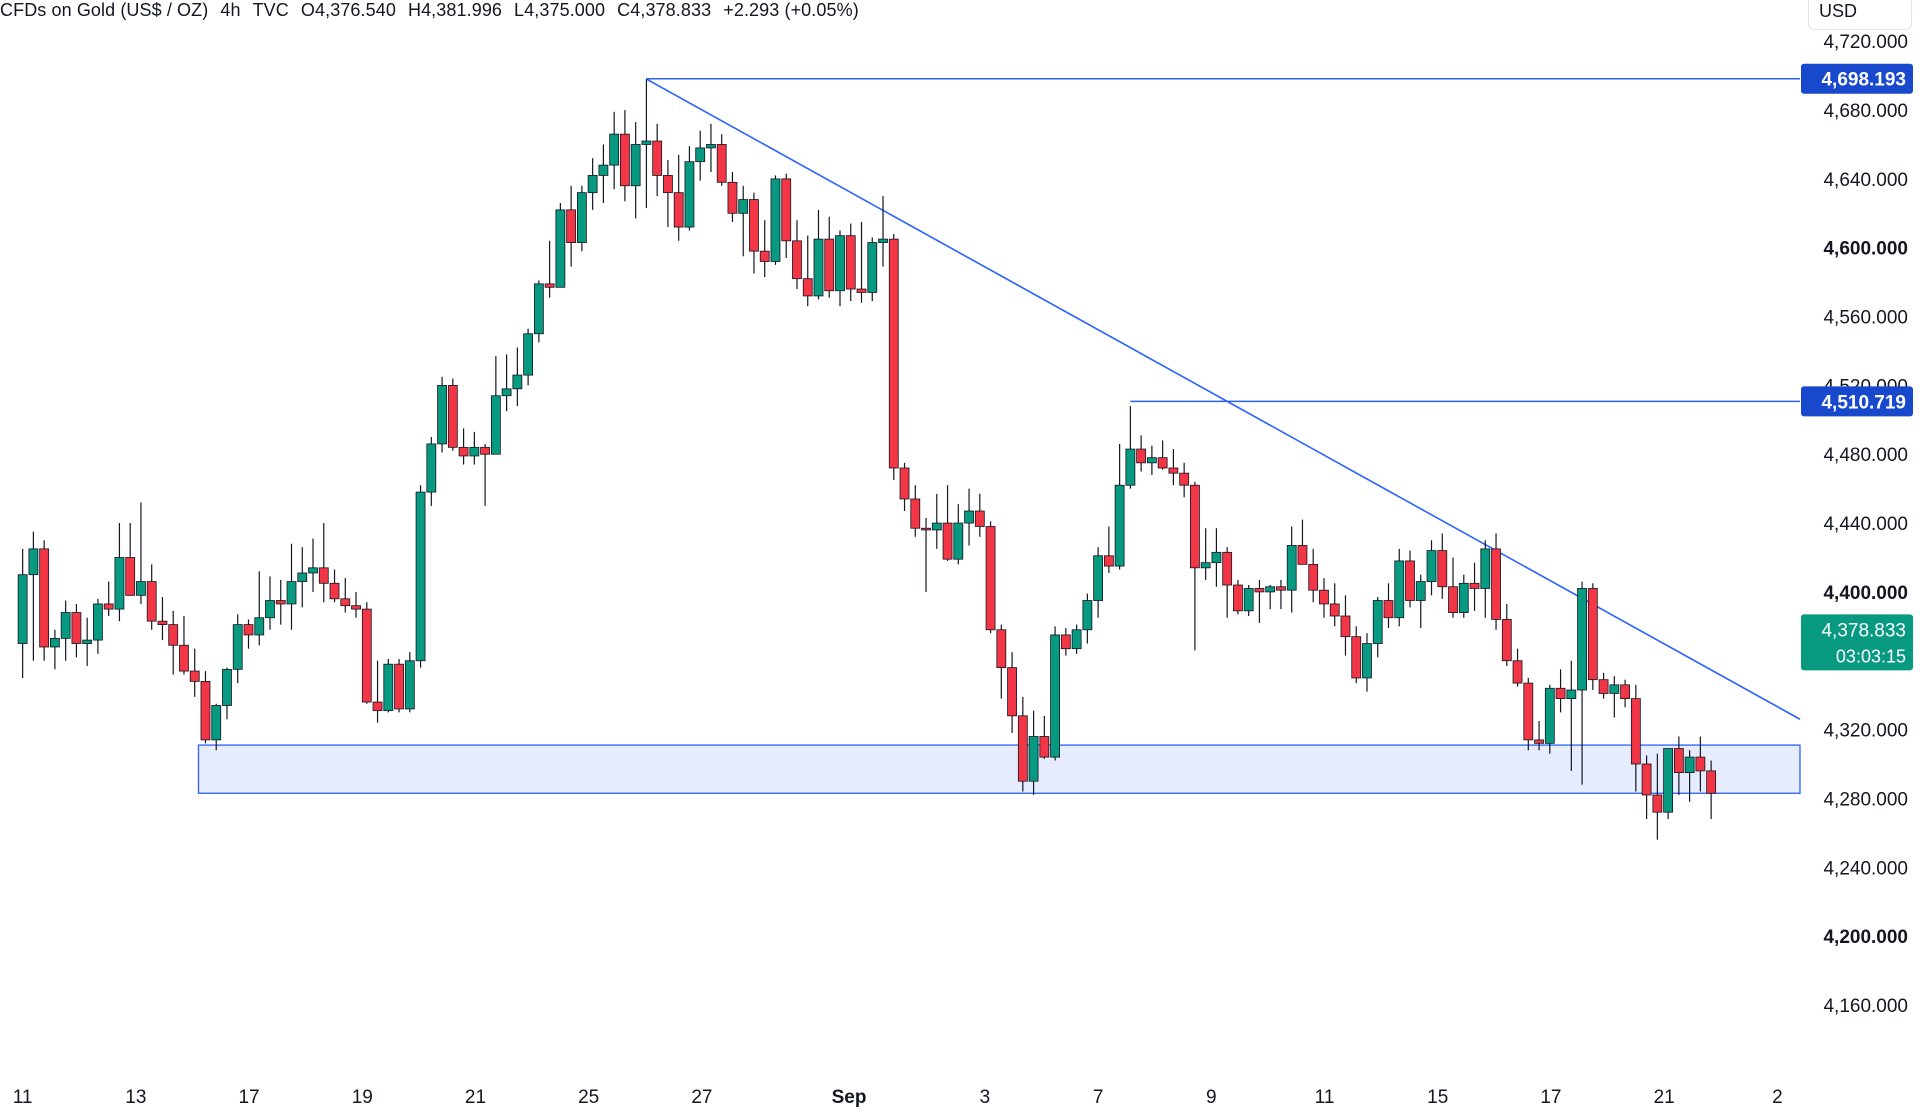 This screenshot has width=1920, height=1115. Describe the element at coordinates (1777, 1097) in the screenshot. I see `time-tick-label: 2` at that location.